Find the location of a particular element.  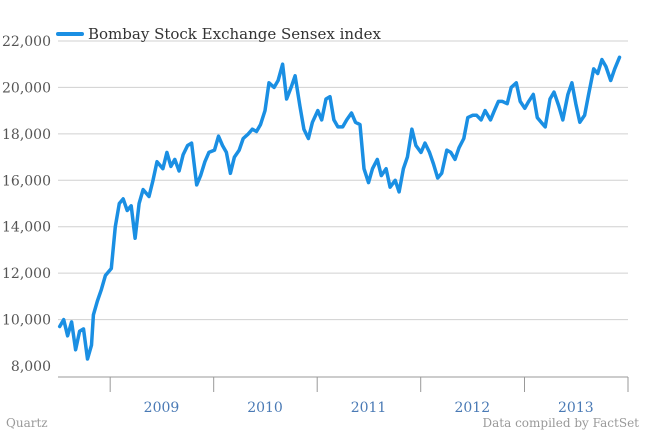

x-axis is located at coordinates (343, 384).